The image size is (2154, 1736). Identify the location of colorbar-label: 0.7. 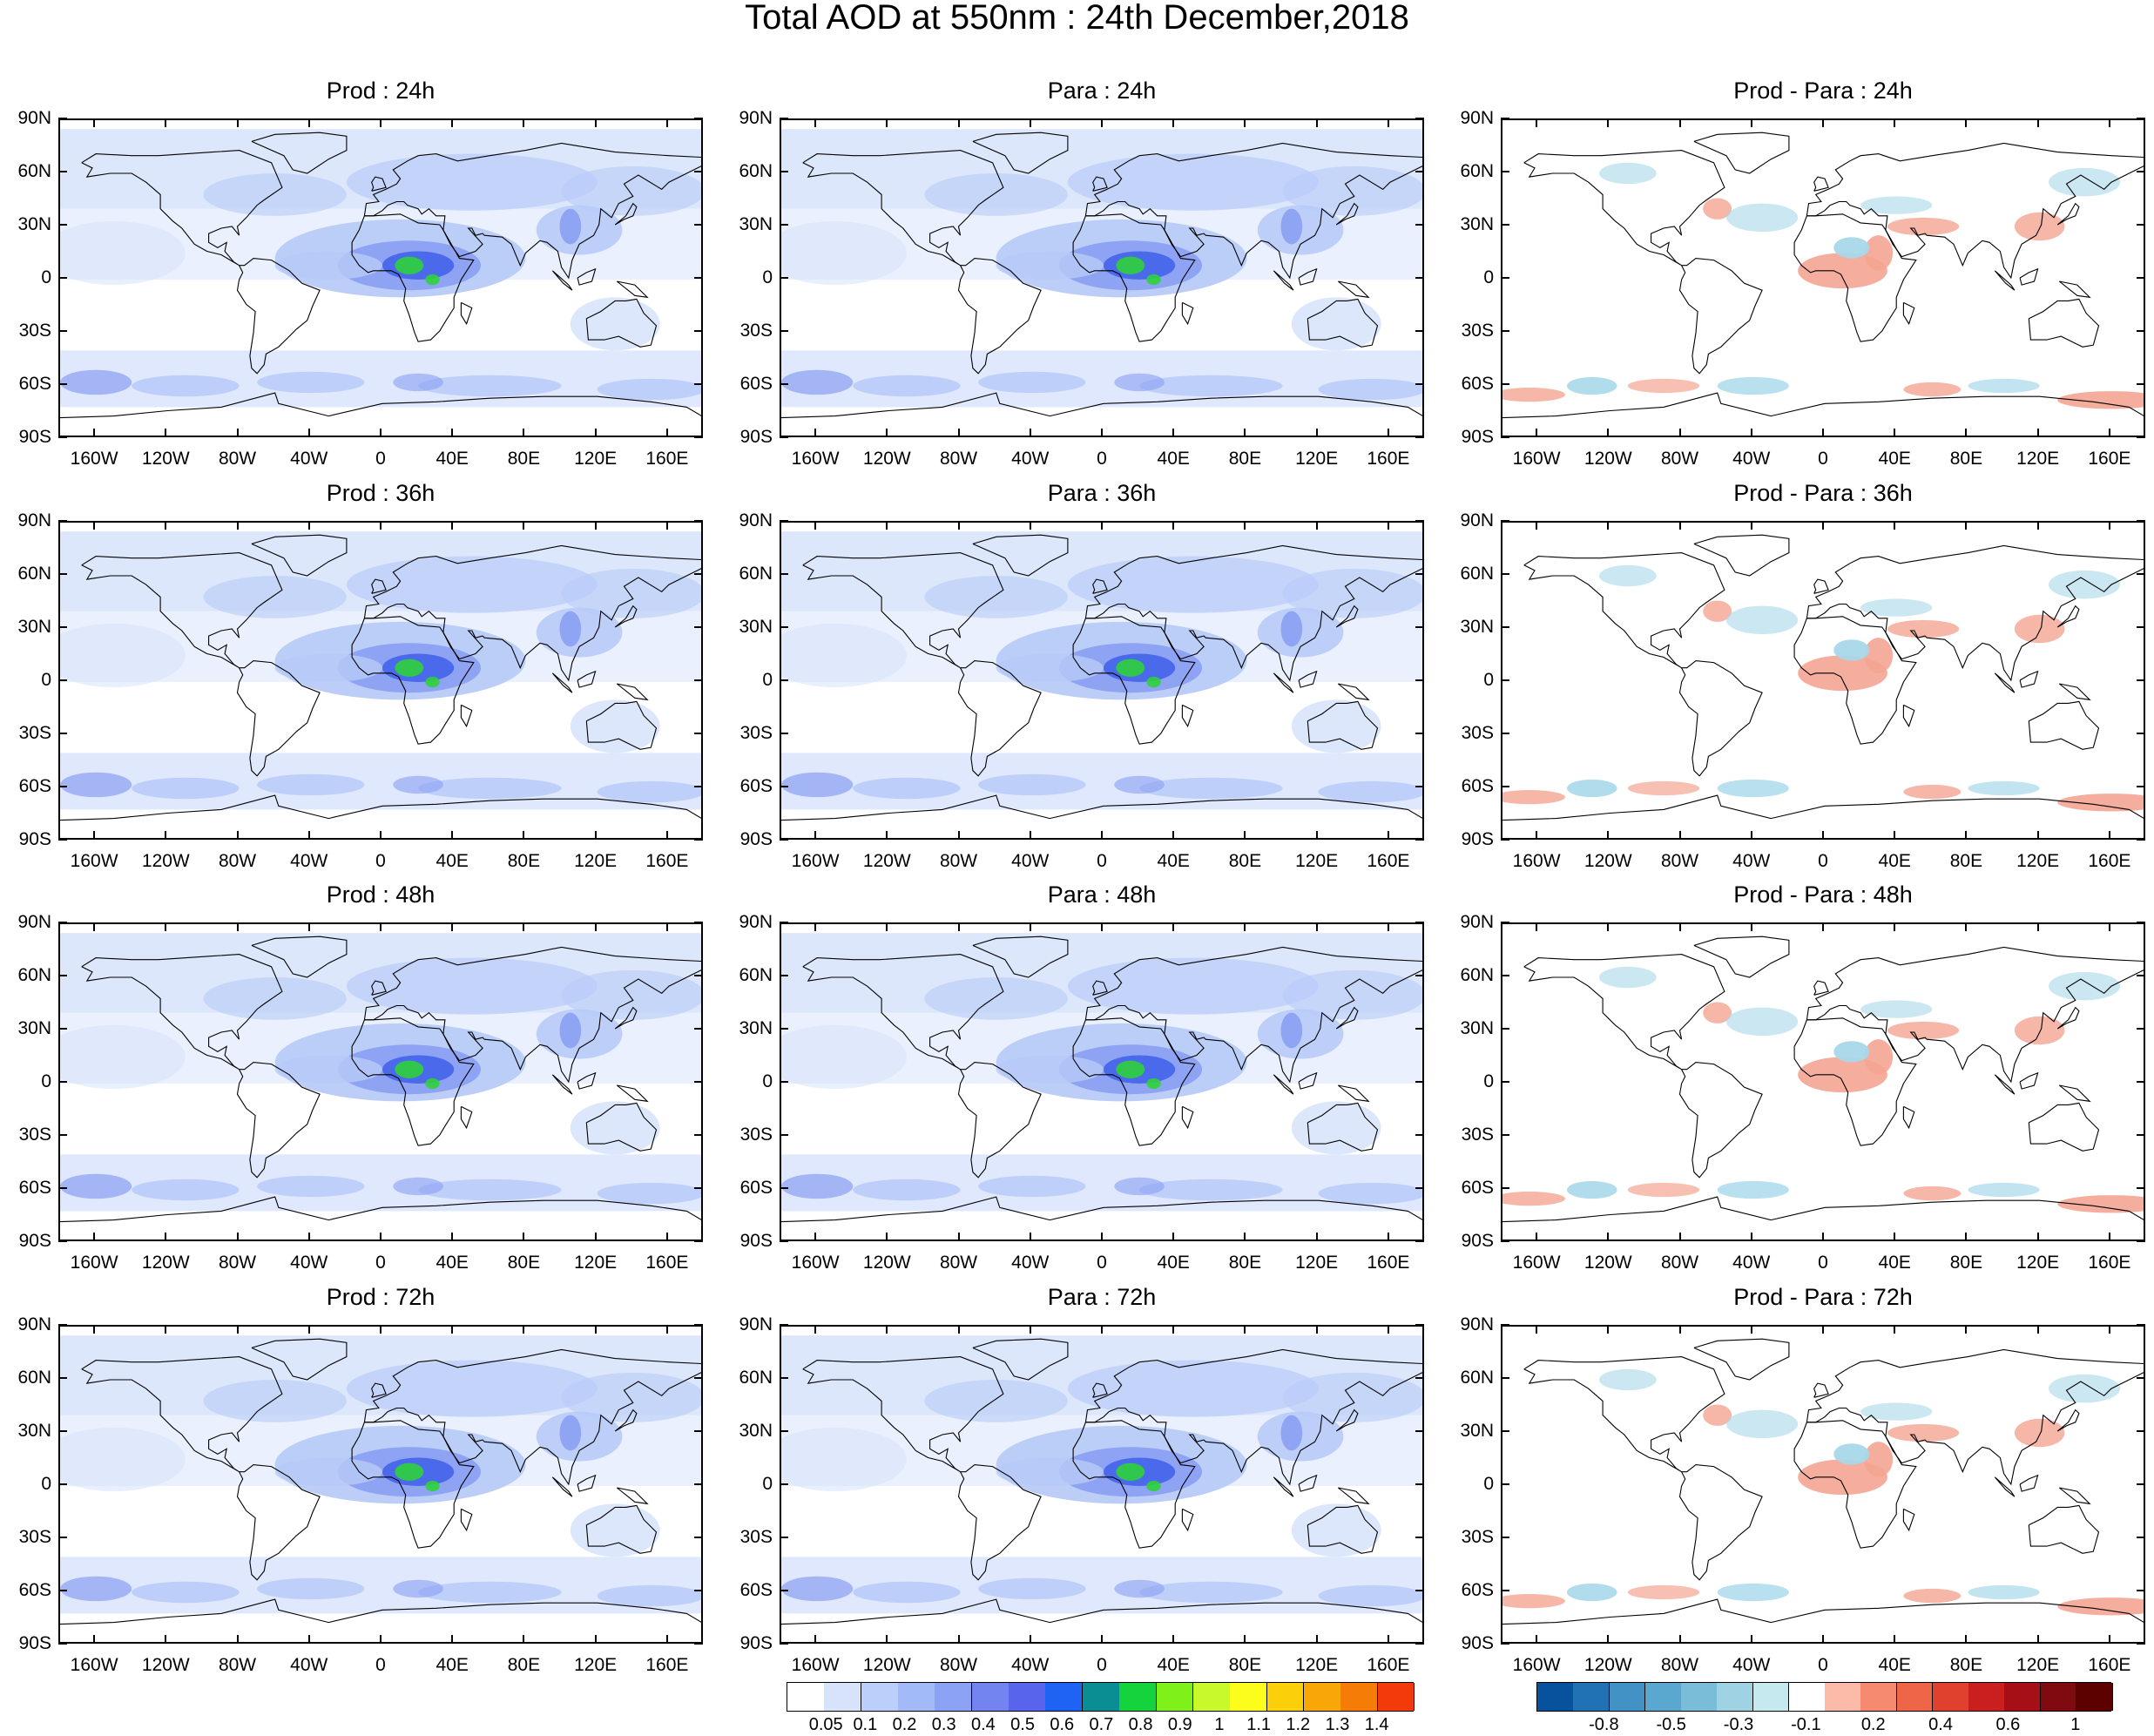
(1101, 1724).